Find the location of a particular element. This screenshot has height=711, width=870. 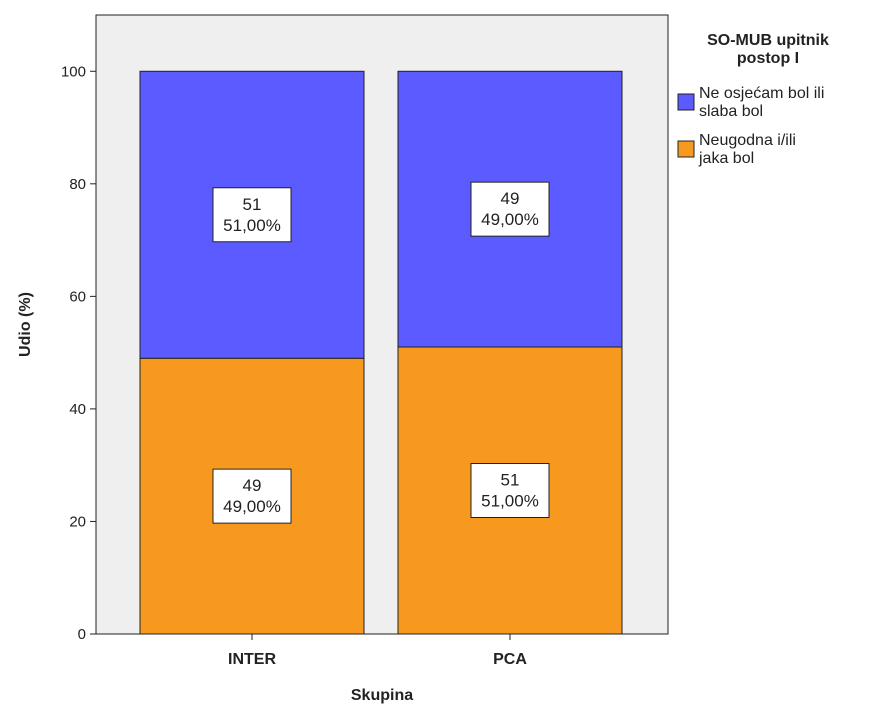

y-tick-label: 80 is located at coordinates (77, 184).